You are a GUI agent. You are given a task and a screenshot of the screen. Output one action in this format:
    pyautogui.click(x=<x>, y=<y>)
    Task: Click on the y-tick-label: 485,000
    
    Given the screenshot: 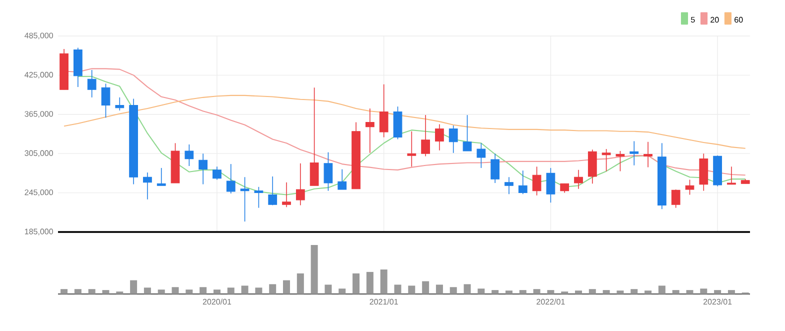 What is the action you would take?
    pyautogui.click(x=38, y=36)
    